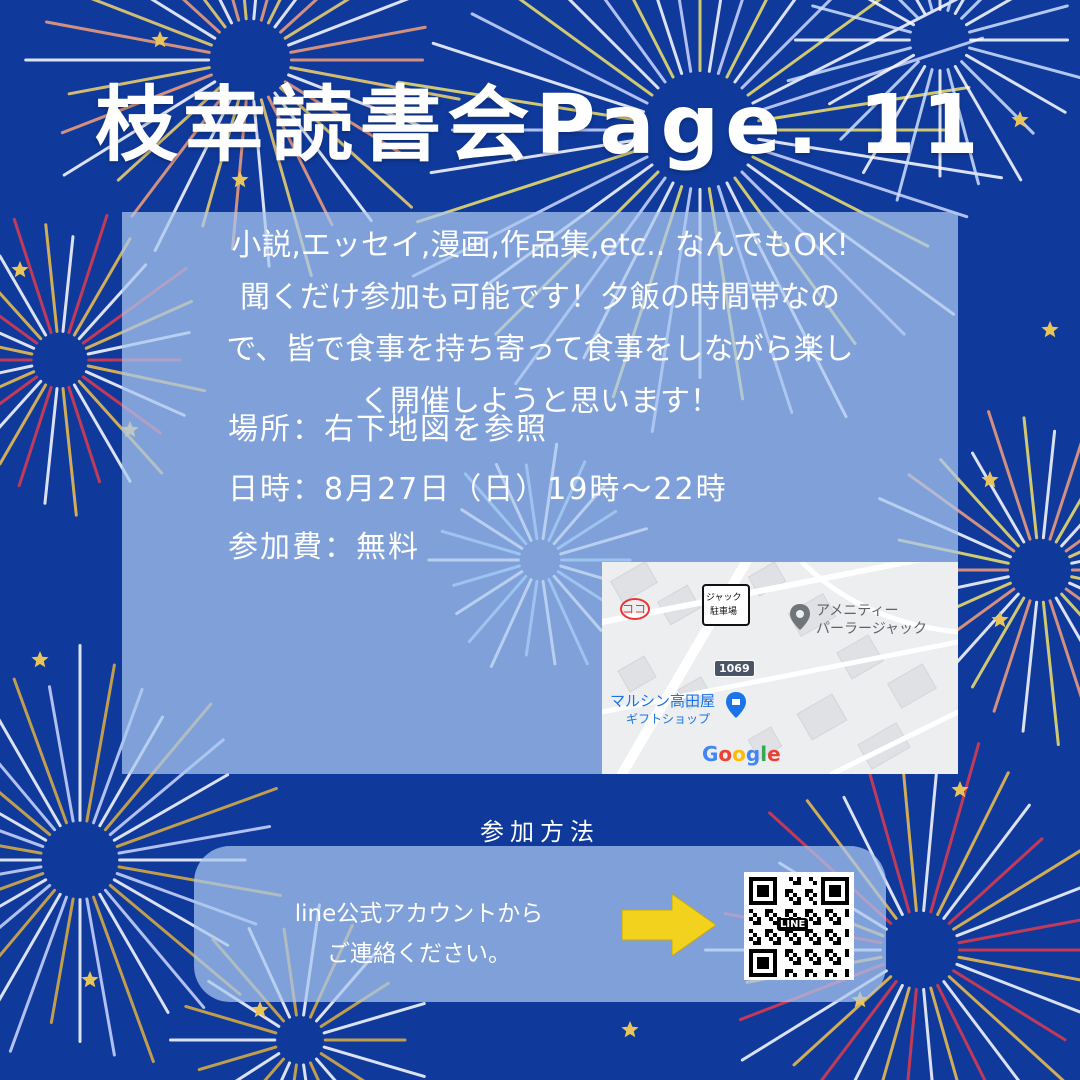 This screenshot has height=1080, width=1080. Describe the element at coordinates (736, 705) in the screenshot. I see `shop-pin-icon` at that location.